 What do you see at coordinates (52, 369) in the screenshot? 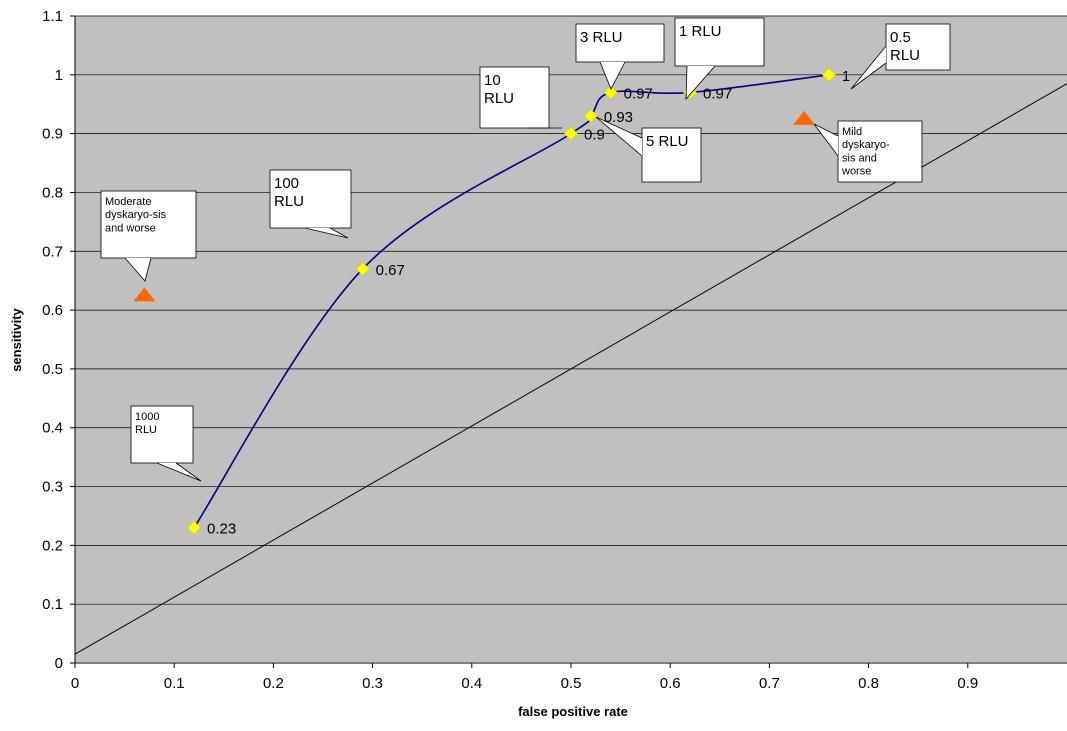
I see `y-tick-label: 0.5` at bounding box center [52, 369].